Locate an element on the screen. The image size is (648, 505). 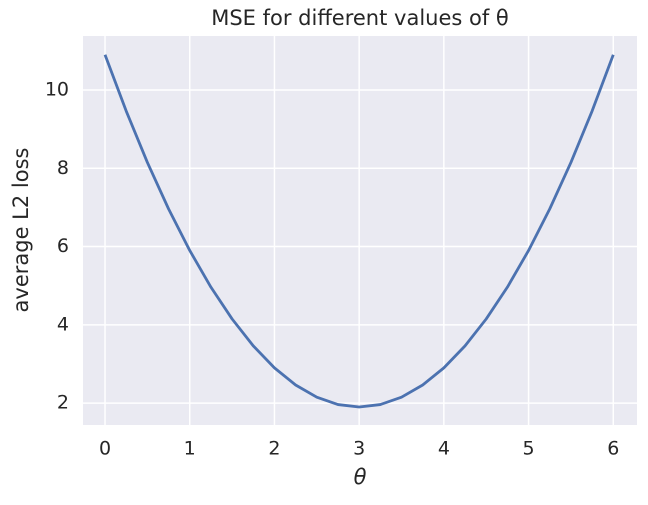
x-tick-label: 0 is located at coordinates (105, 449).